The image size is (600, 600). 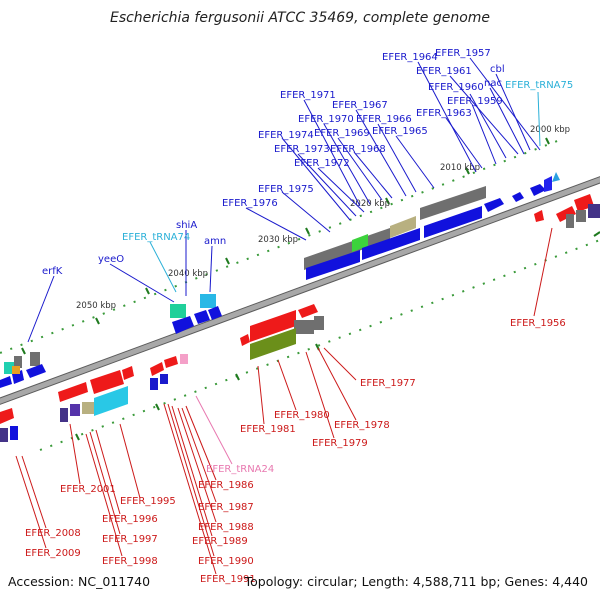 I want to click on gene-label: cbl, so click(x=497, y=69).